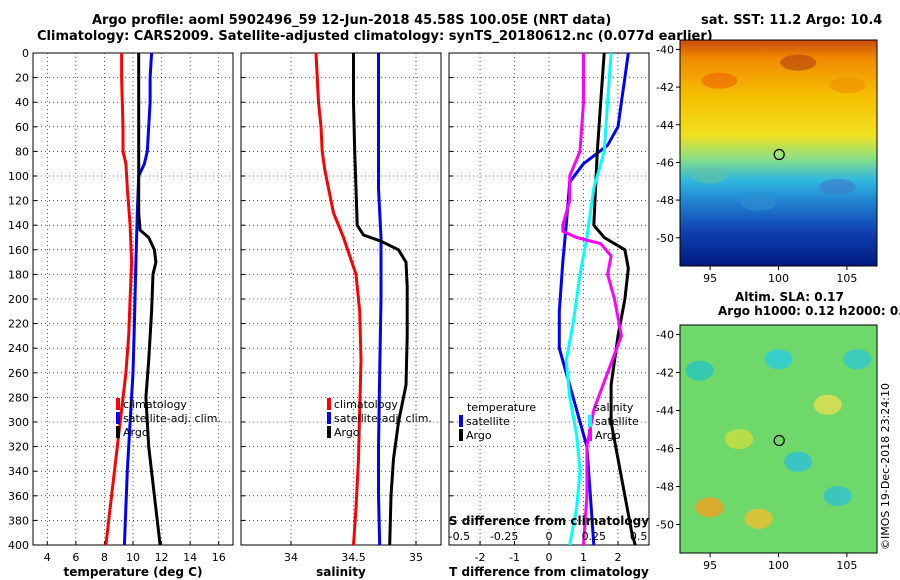 The height and width of the screenshot is (580, 900). I want to click on x-tick-label: 16, so click(219, 557).